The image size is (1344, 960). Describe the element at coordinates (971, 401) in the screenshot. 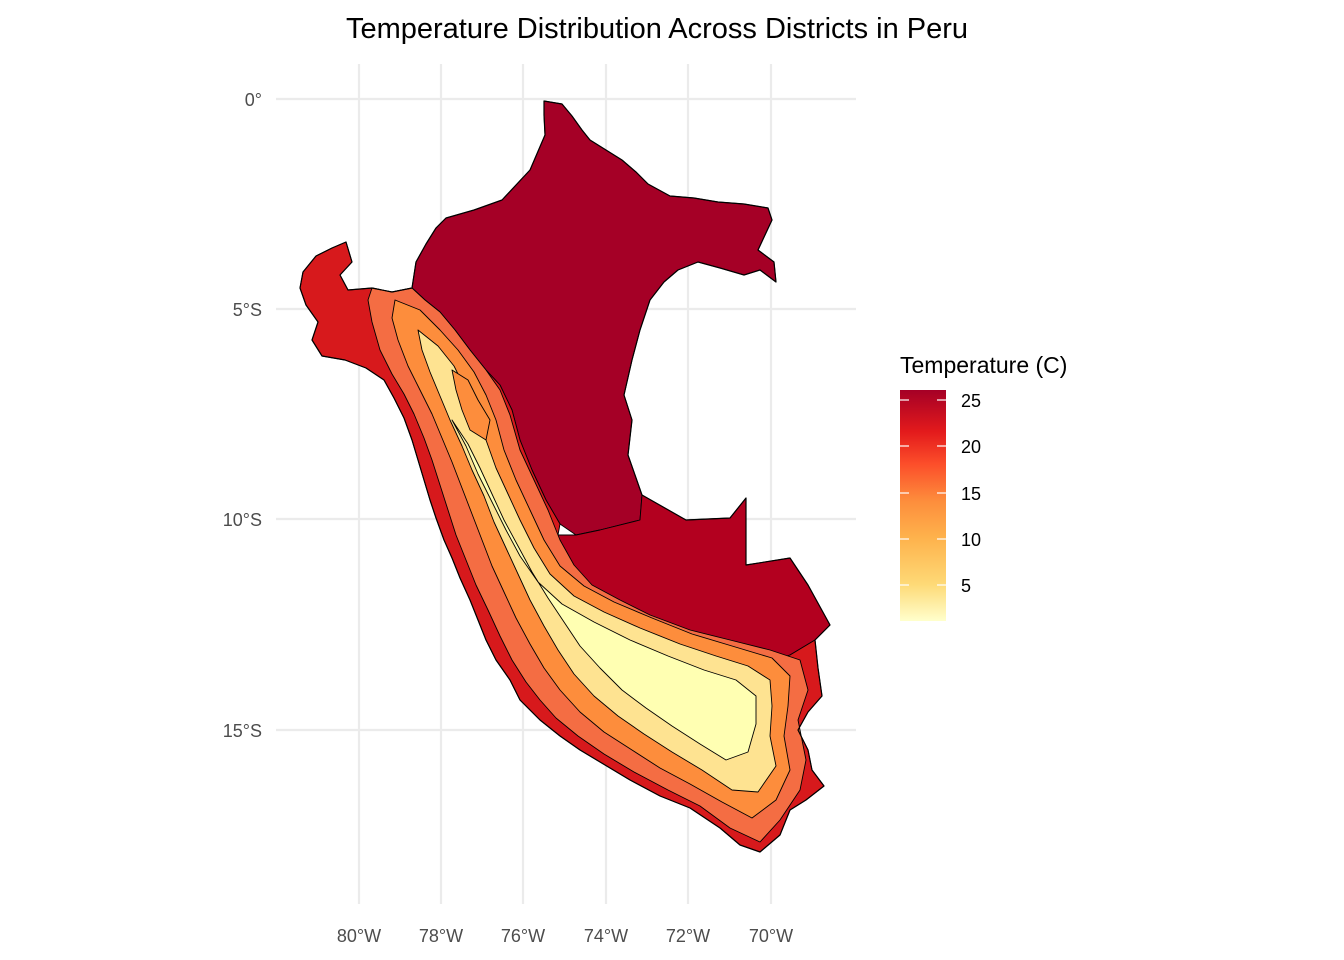

I see `legend-label: 25` at that location.